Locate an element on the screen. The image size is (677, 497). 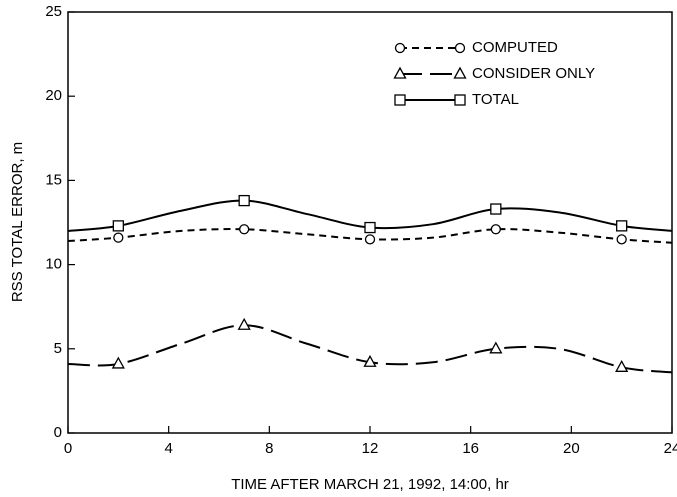
y-tick-label: 25 is located at coordinates (53, 11).